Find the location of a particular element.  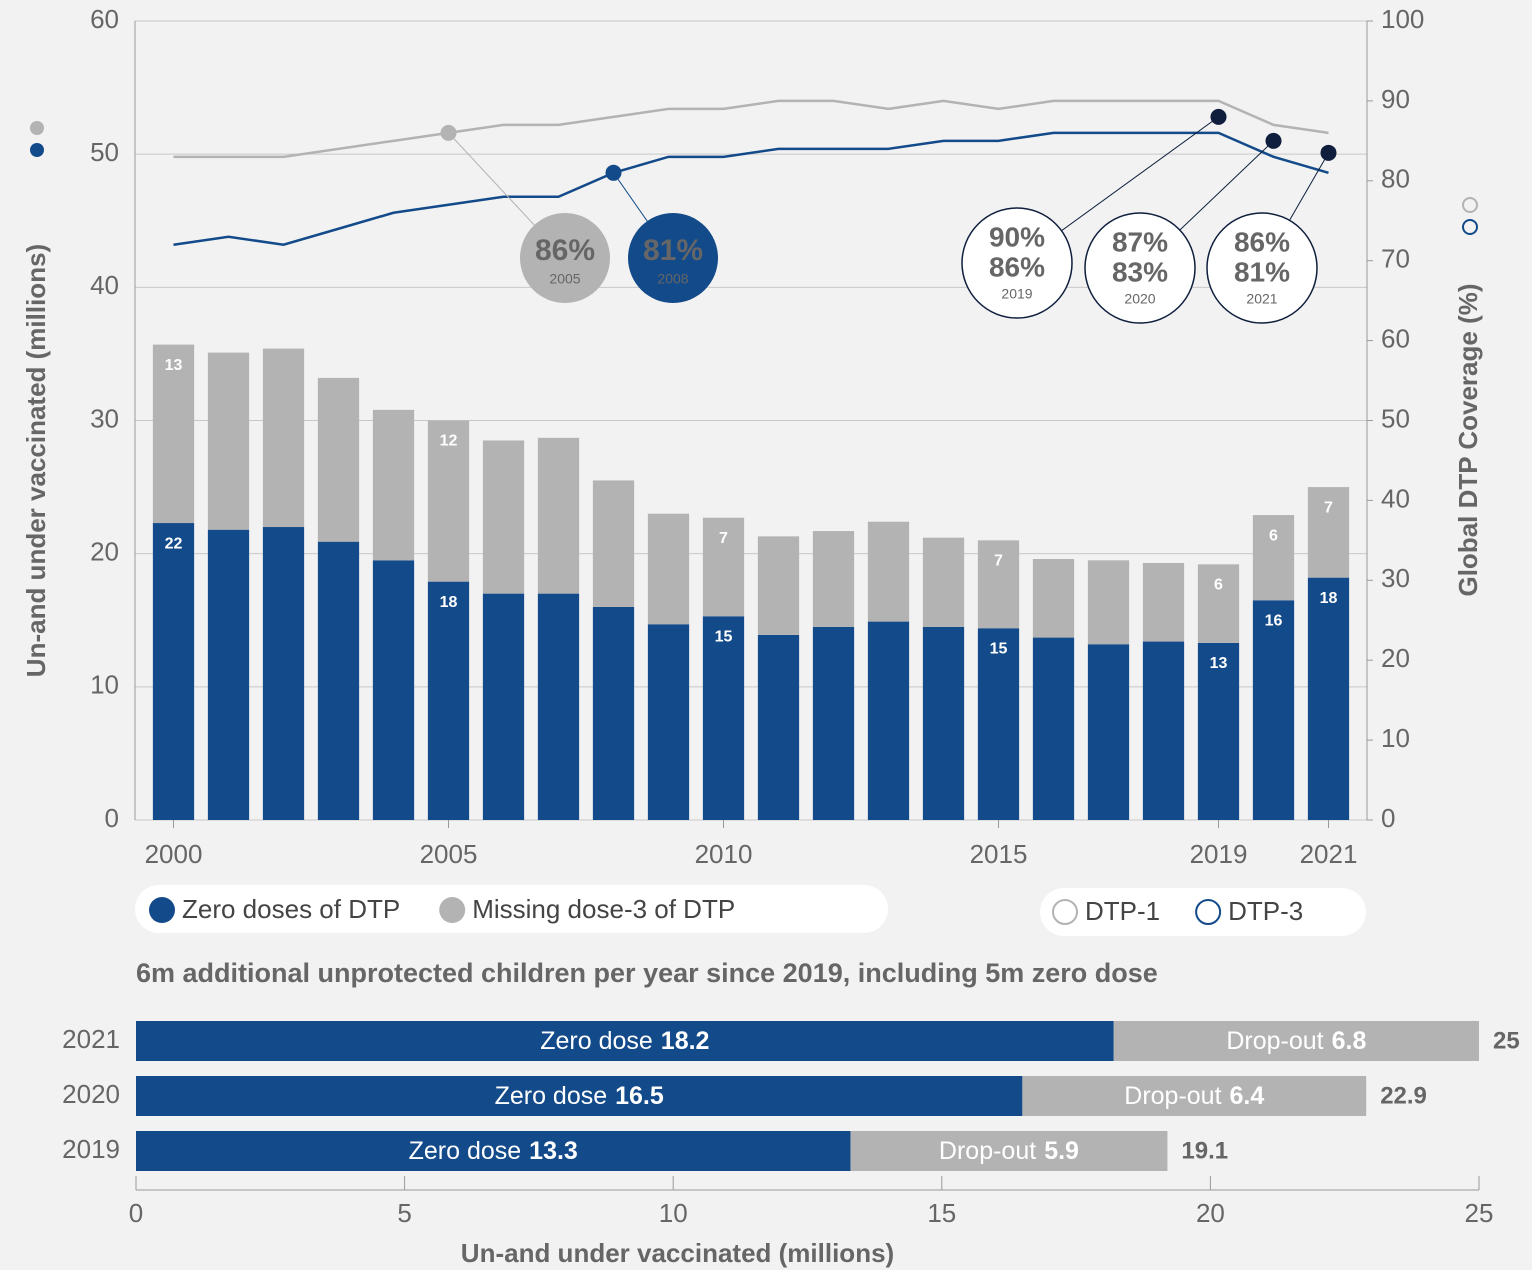

legend-box is located at coordinates (511, 909).